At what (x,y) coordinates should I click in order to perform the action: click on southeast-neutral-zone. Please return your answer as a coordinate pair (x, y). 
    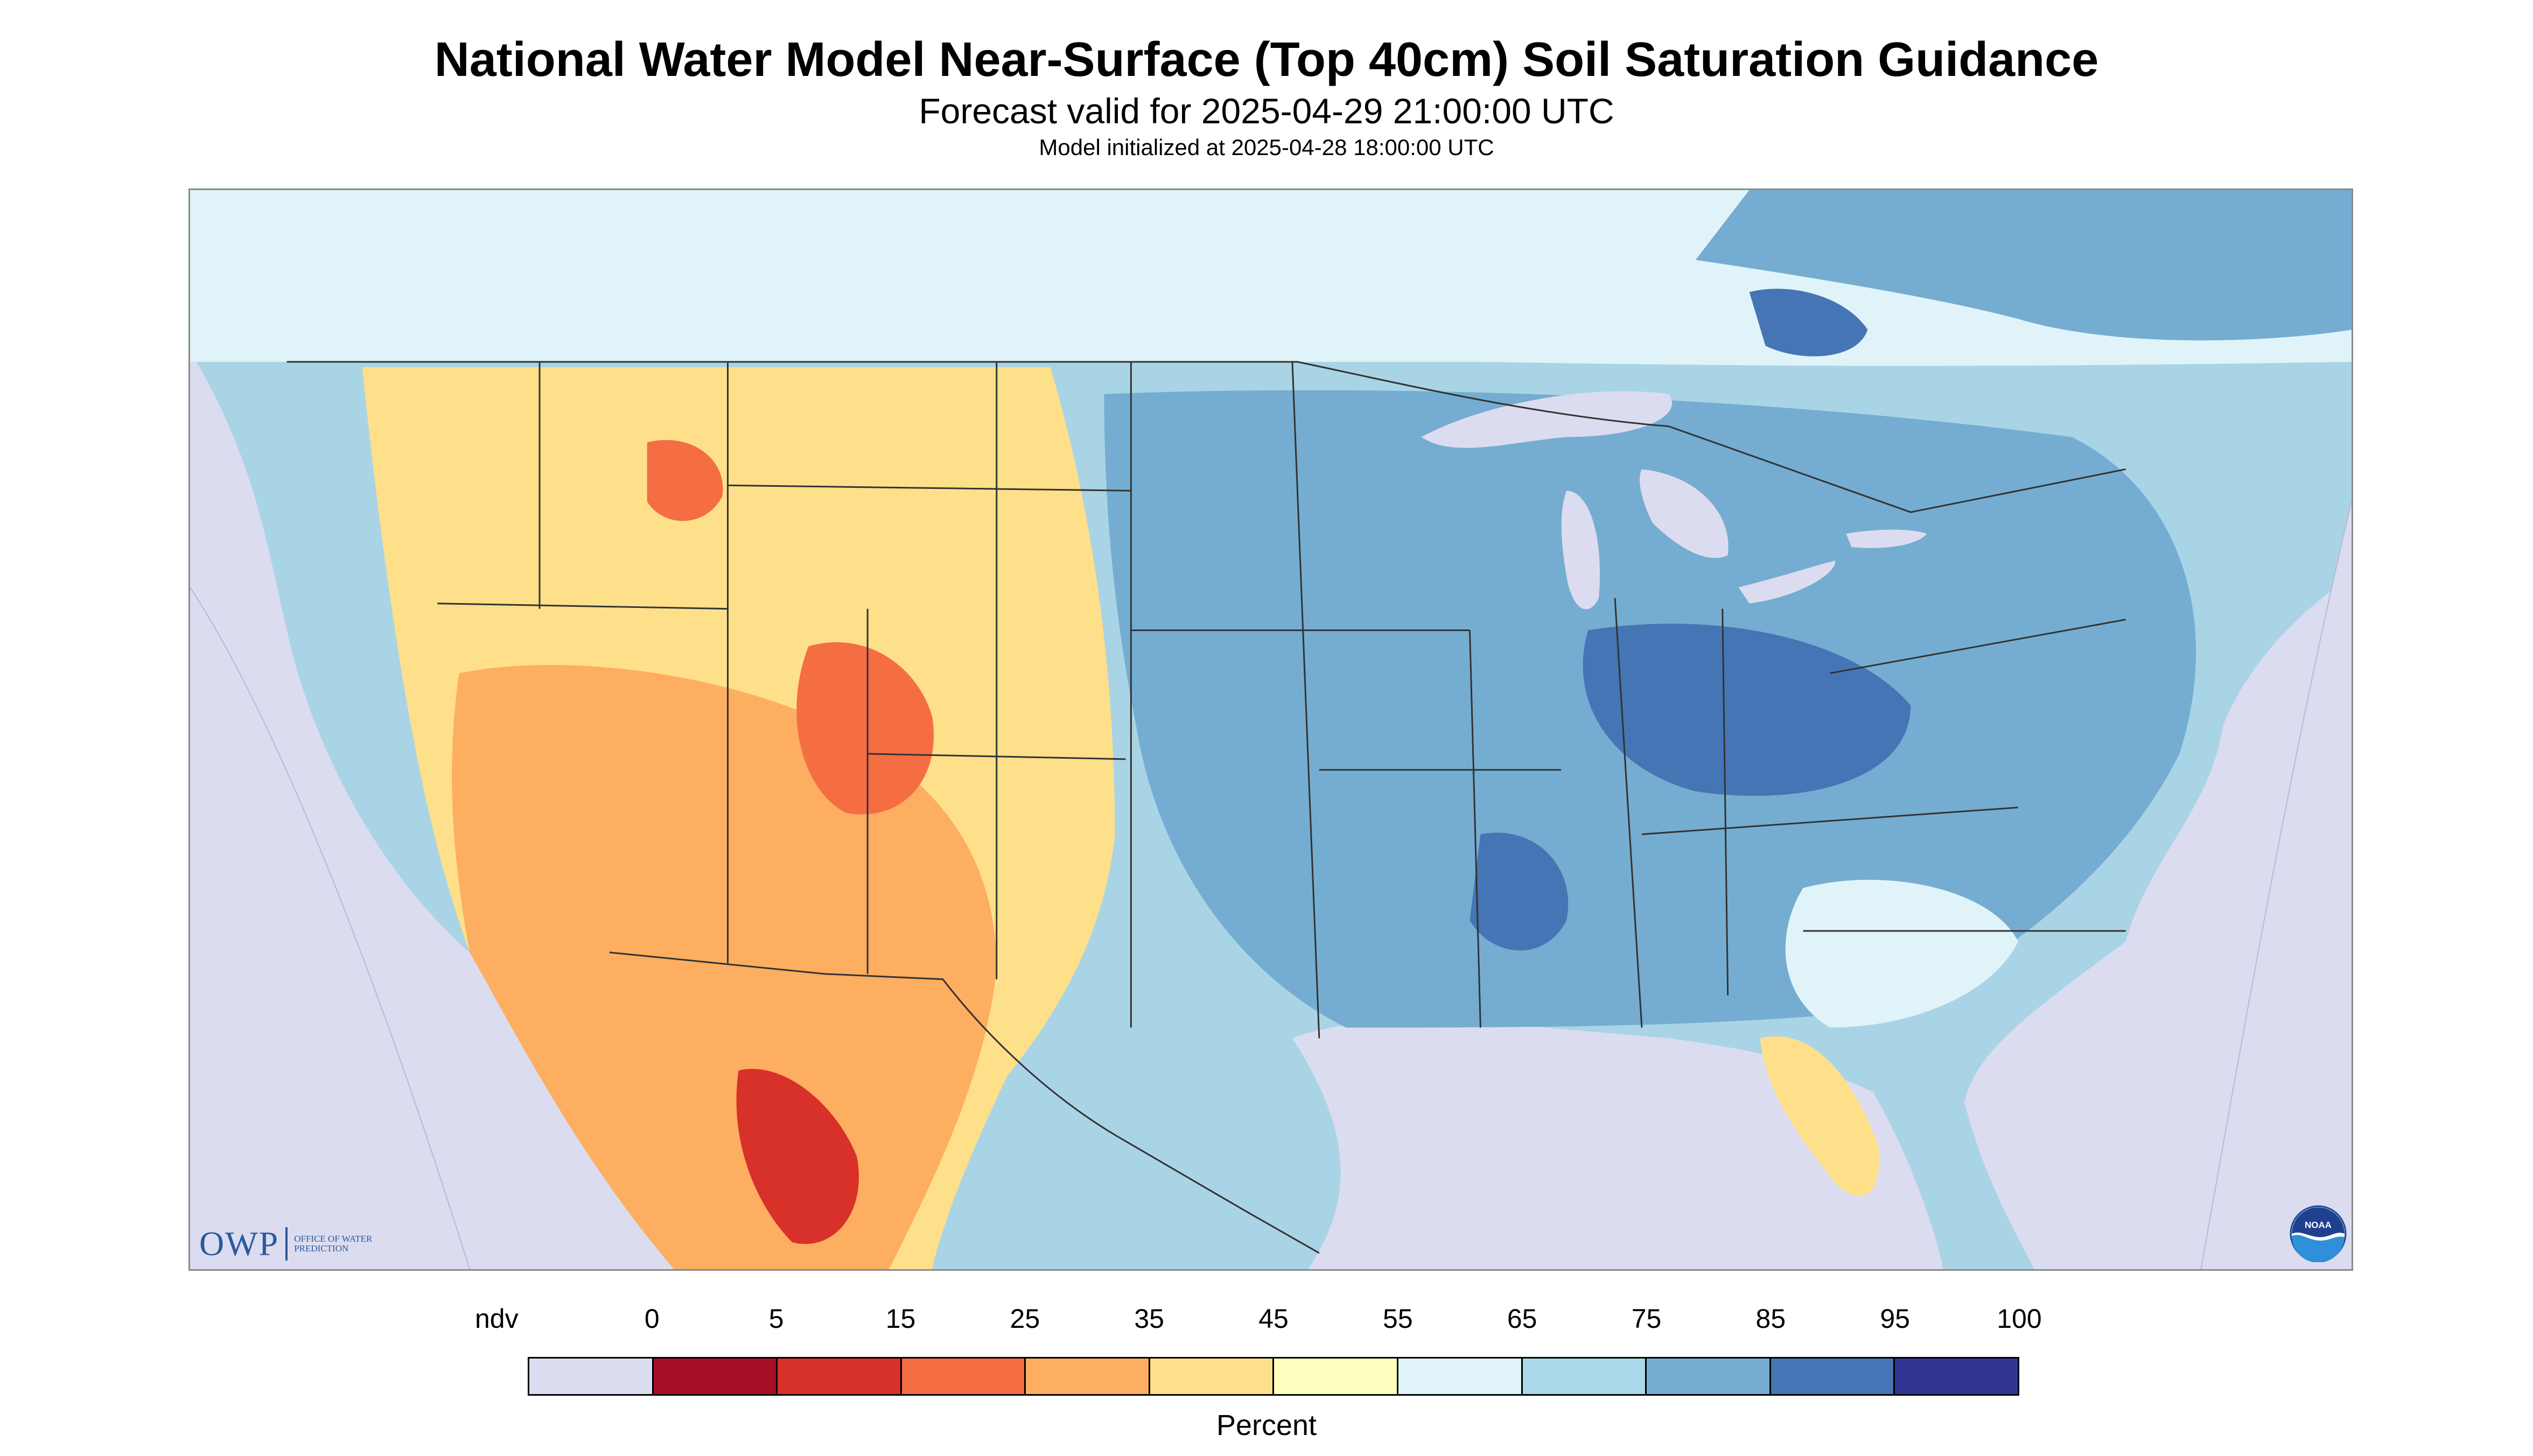
    Looking at the image, I should click on (1902, 953).